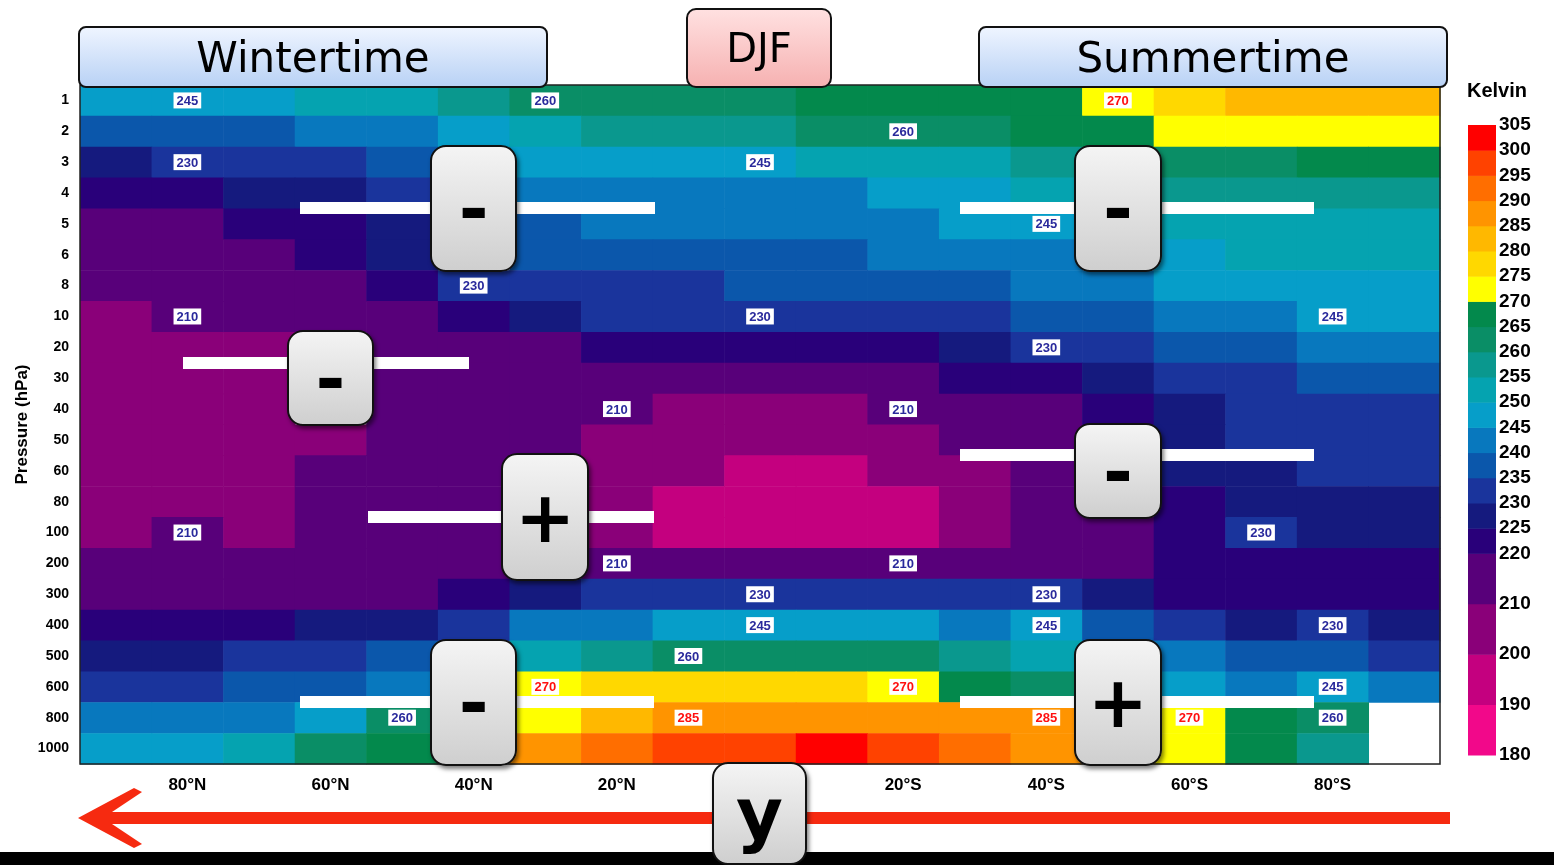 The height and width of the screenshot is (865, 1554). I want to click on color-bar-label: 200, so click(1515, 653).